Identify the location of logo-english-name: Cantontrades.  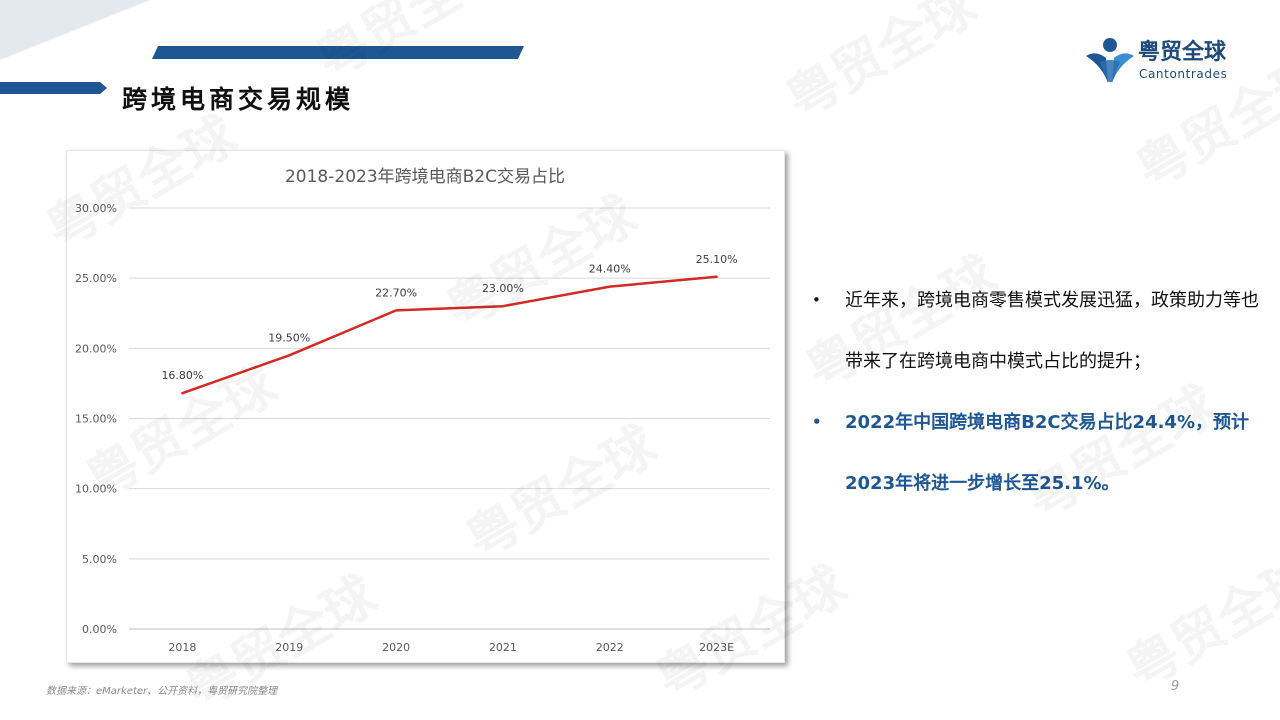
(1183, 74).